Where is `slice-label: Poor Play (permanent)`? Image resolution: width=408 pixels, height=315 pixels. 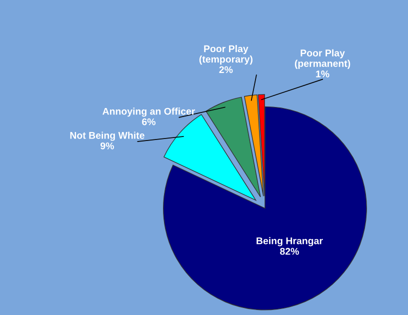 slice-label: Poor Play (permanent) is located at coordinates (322, 59).